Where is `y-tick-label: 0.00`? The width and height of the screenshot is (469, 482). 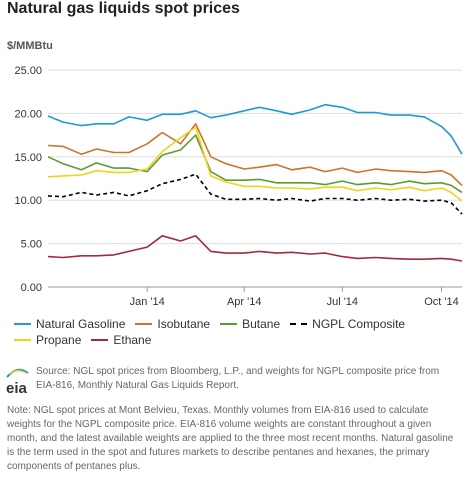
y-tick-label: 0.00 is located at coordinates (31, 288).